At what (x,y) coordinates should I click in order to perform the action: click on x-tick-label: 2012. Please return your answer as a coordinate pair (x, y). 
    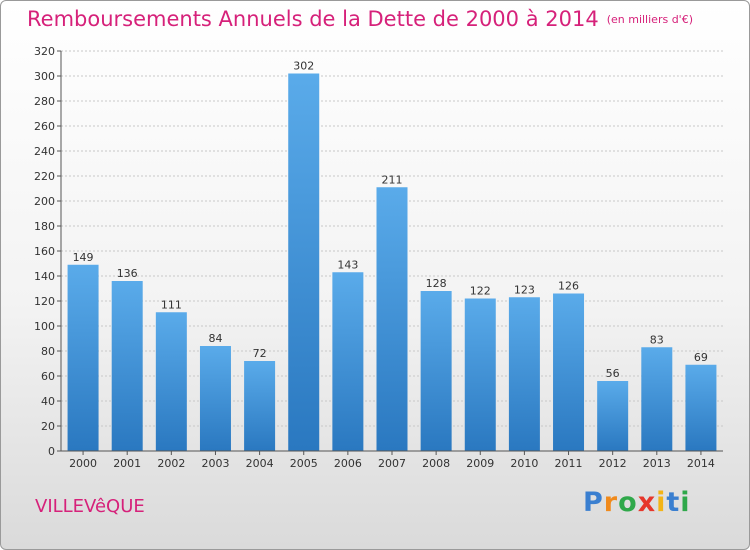
    Looking at the image, I should click on (613, 463).